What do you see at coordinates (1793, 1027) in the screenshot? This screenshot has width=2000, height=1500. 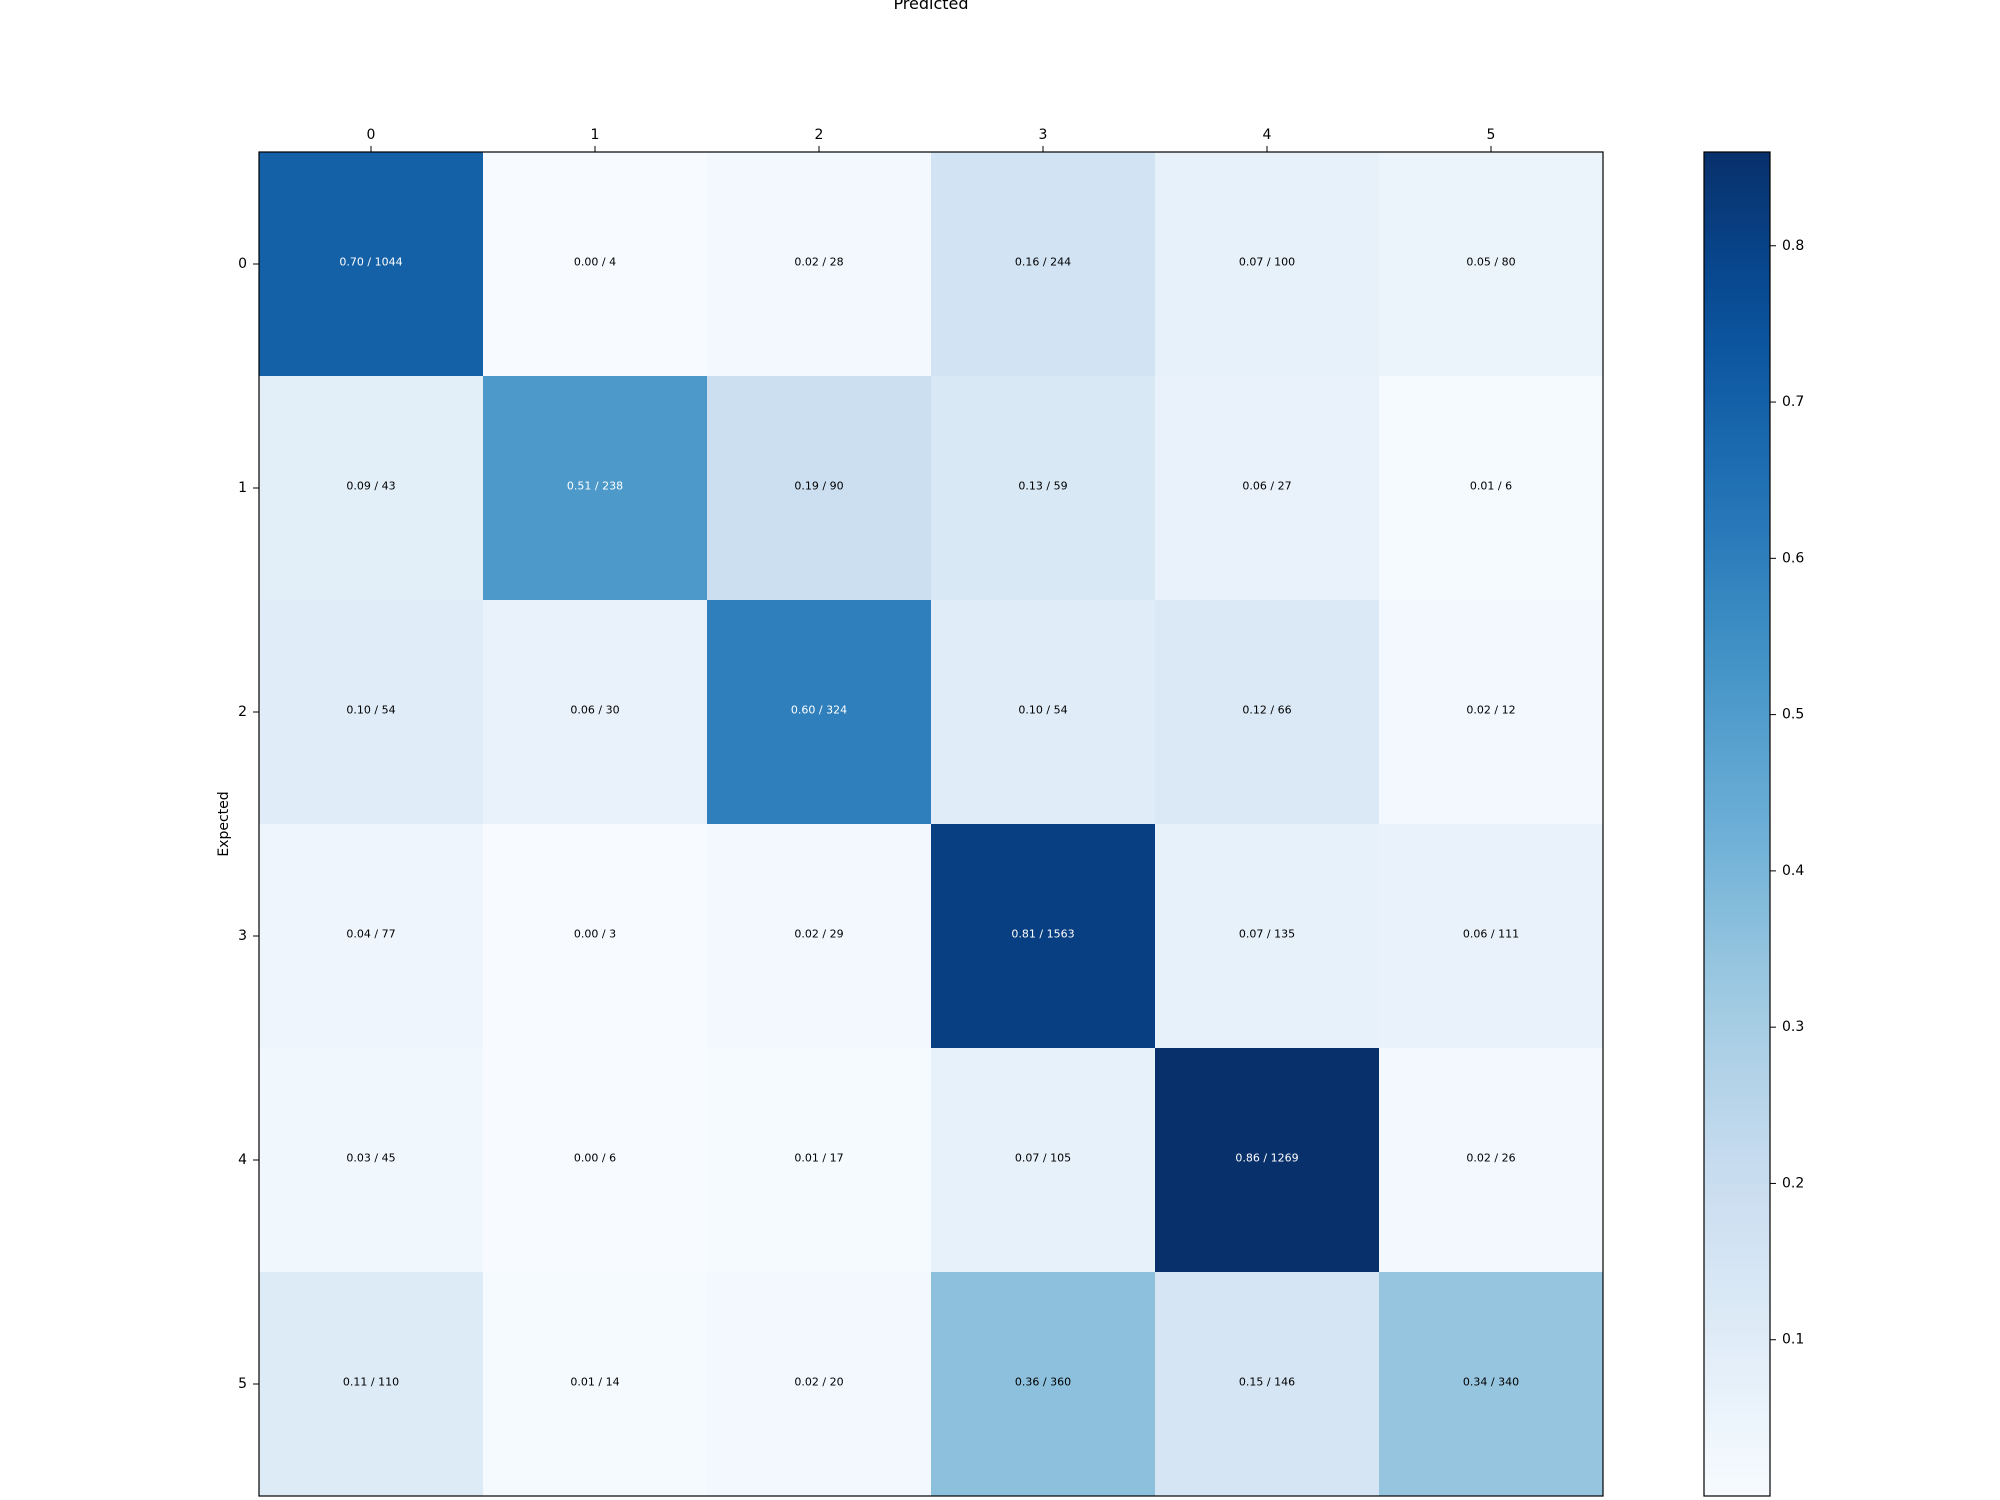 I see `colorbar-tick-label: 0.3` at bounding box center [1793, 1027].